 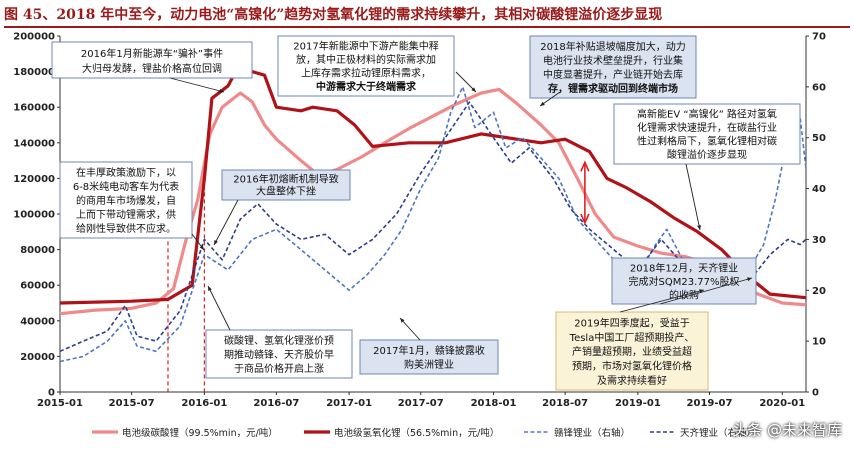 What do you see at coordinates (126, 214) in the screenshot?
I see `annotation-text-a5: 上而下带动锂需求，供` at bounding box center [126, 214].